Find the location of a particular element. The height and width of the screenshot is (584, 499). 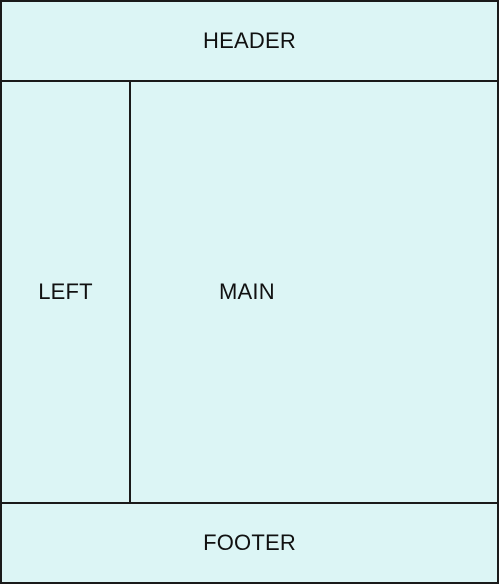

footer-region: FOOTER is located at coordinates (249, 542).